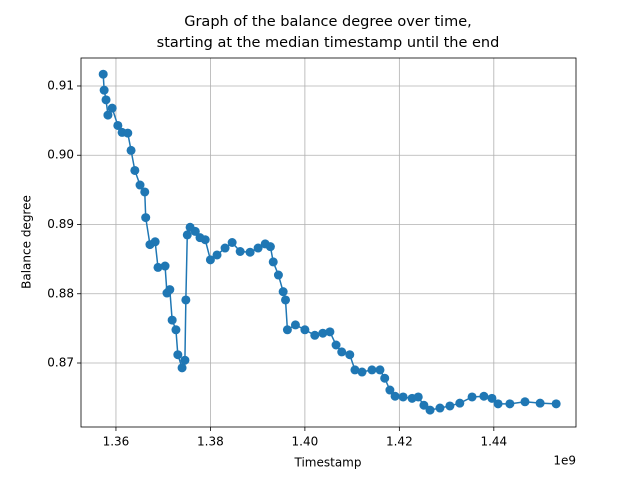 The height and width of the screenshot is (480, 640). What do you see at coordinates (210, 442) in the screenshot?
I see `x-tick-label: 1.38` at bounding box center [210, 442].